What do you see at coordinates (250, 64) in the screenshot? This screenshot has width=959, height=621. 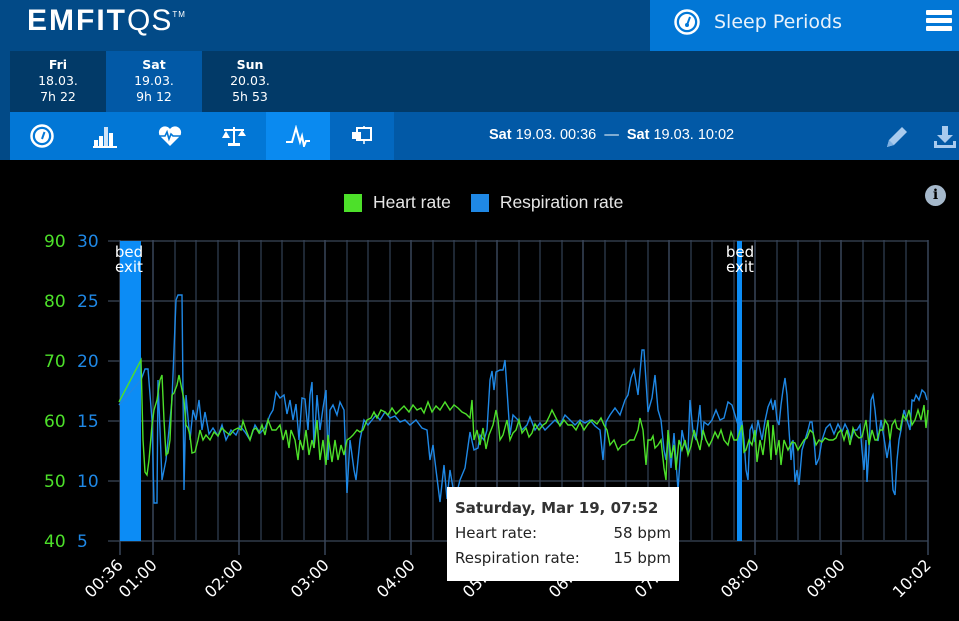 I see `day-name: Sun` at bounding box center [250, 64].